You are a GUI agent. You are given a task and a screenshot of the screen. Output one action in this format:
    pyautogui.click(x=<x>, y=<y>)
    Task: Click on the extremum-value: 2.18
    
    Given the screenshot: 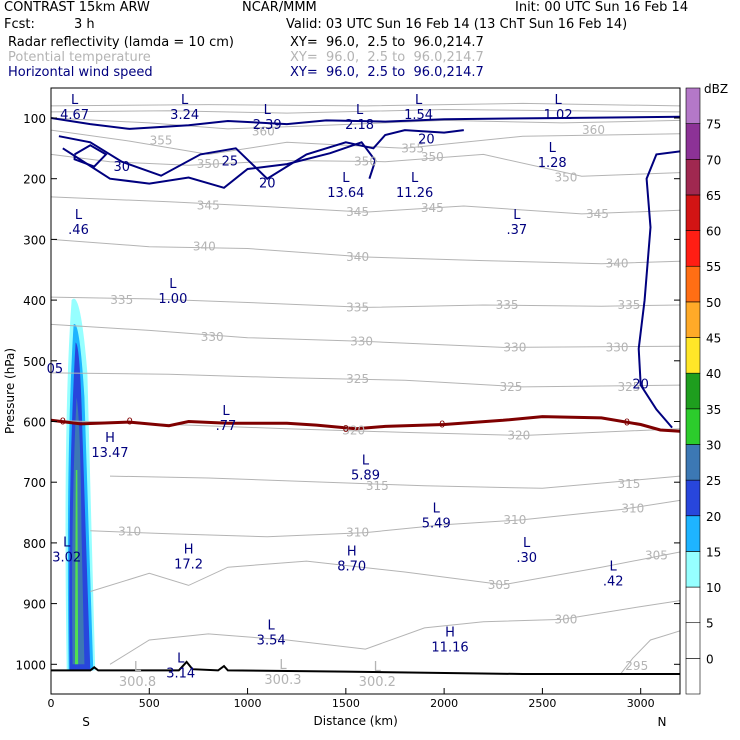 What is the action you would take?
    pyautogui.click(x=359, y=125)
    